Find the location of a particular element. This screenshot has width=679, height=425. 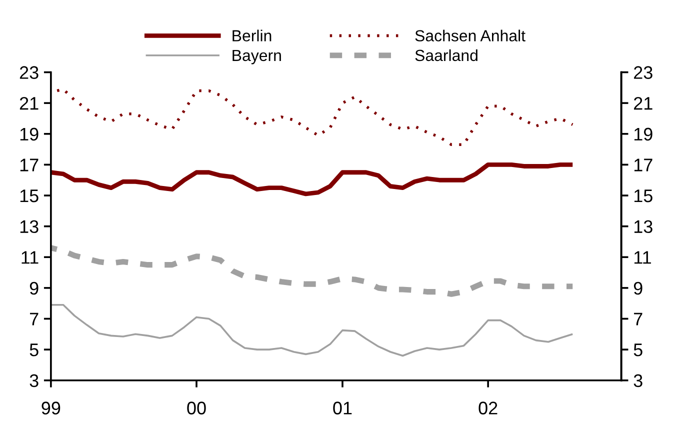

x-tick-label: 01 is located at coordinates (342, 408).